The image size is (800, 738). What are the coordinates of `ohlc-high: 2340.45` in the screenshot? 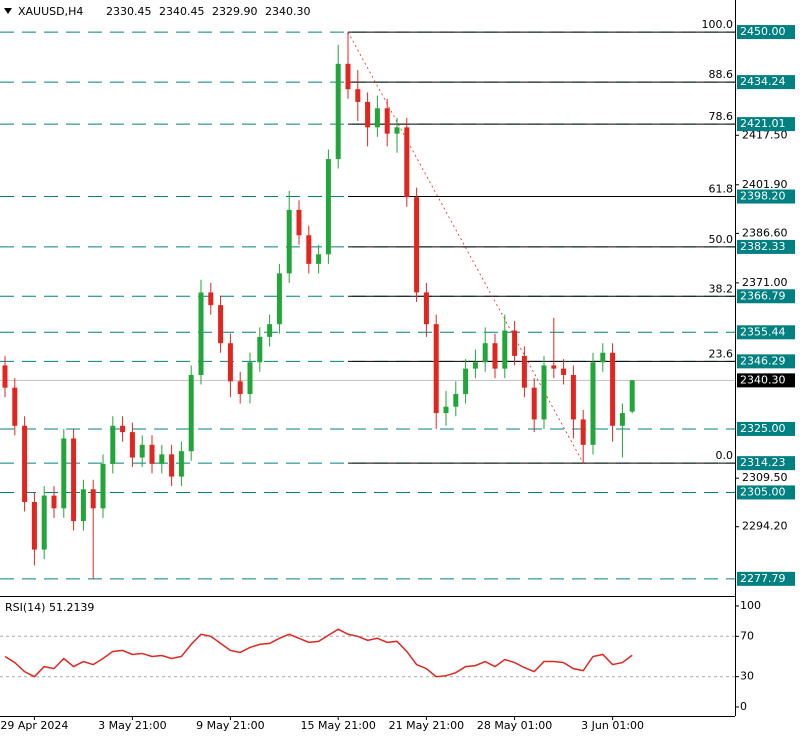 It's located at (182, 11).